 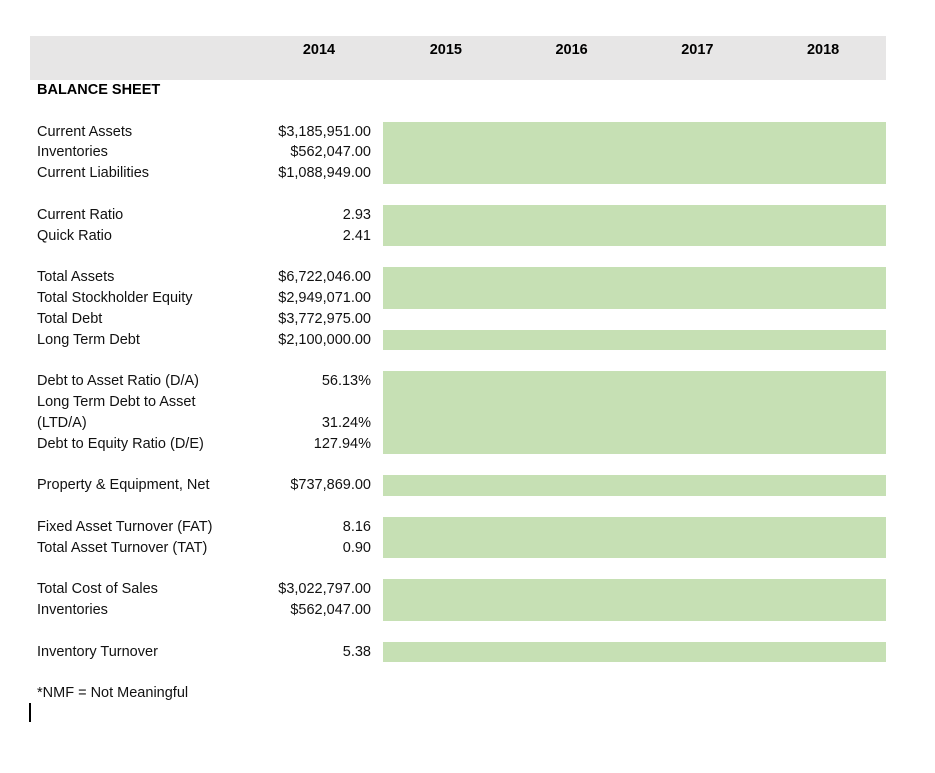 What do you see at coordinates (698, 111) in the screenshot?
I see `empty-cell-2017` at bounding box center [698, 111].